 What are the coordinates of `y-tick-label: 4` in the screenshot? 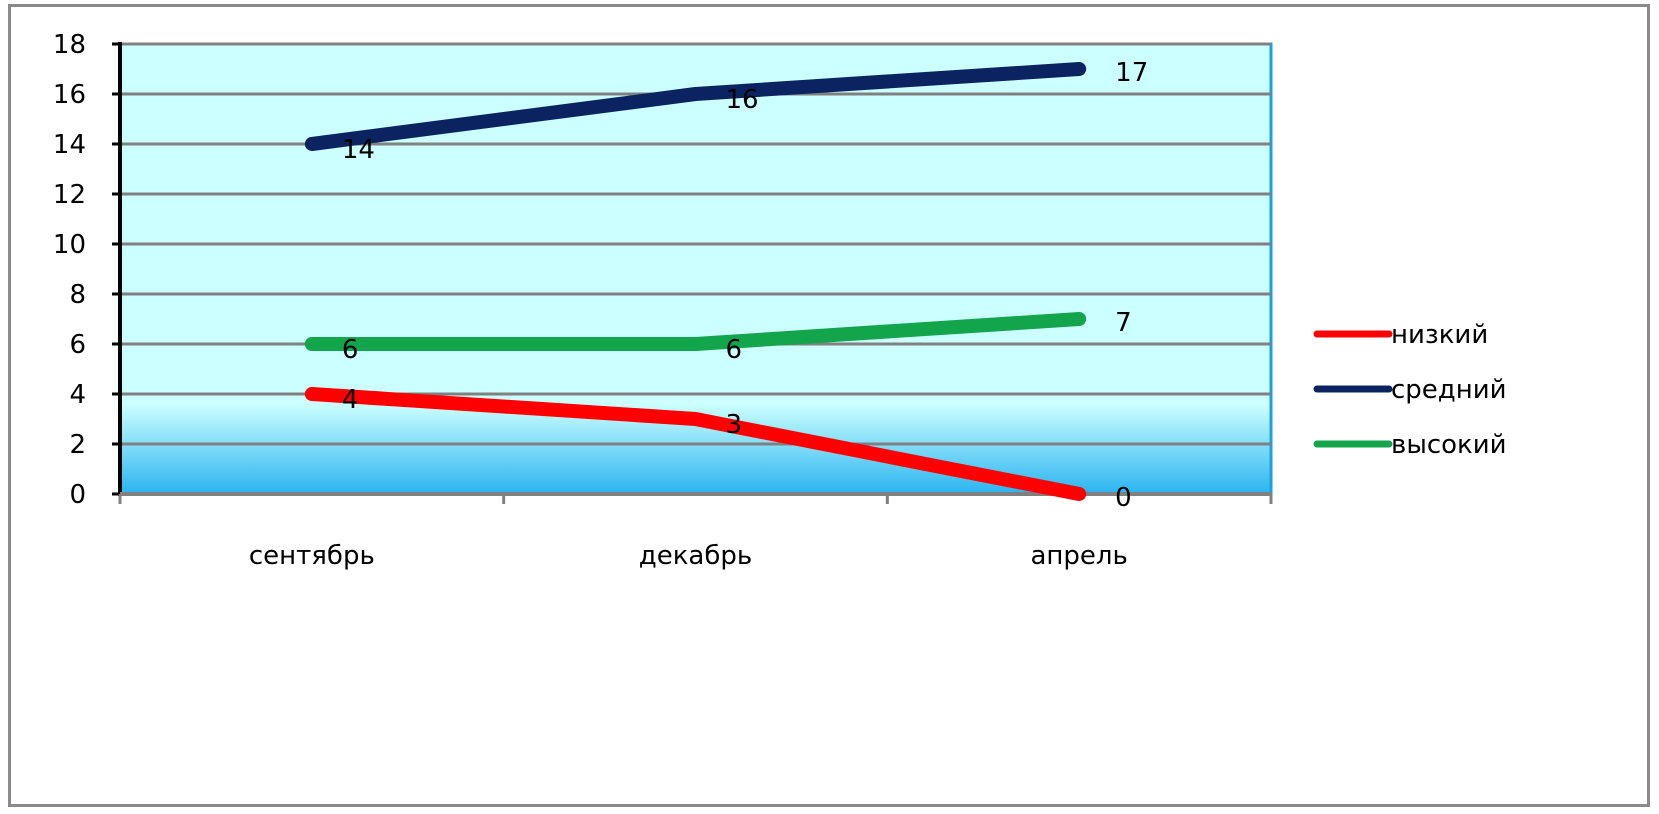 It's located at (77, 395).